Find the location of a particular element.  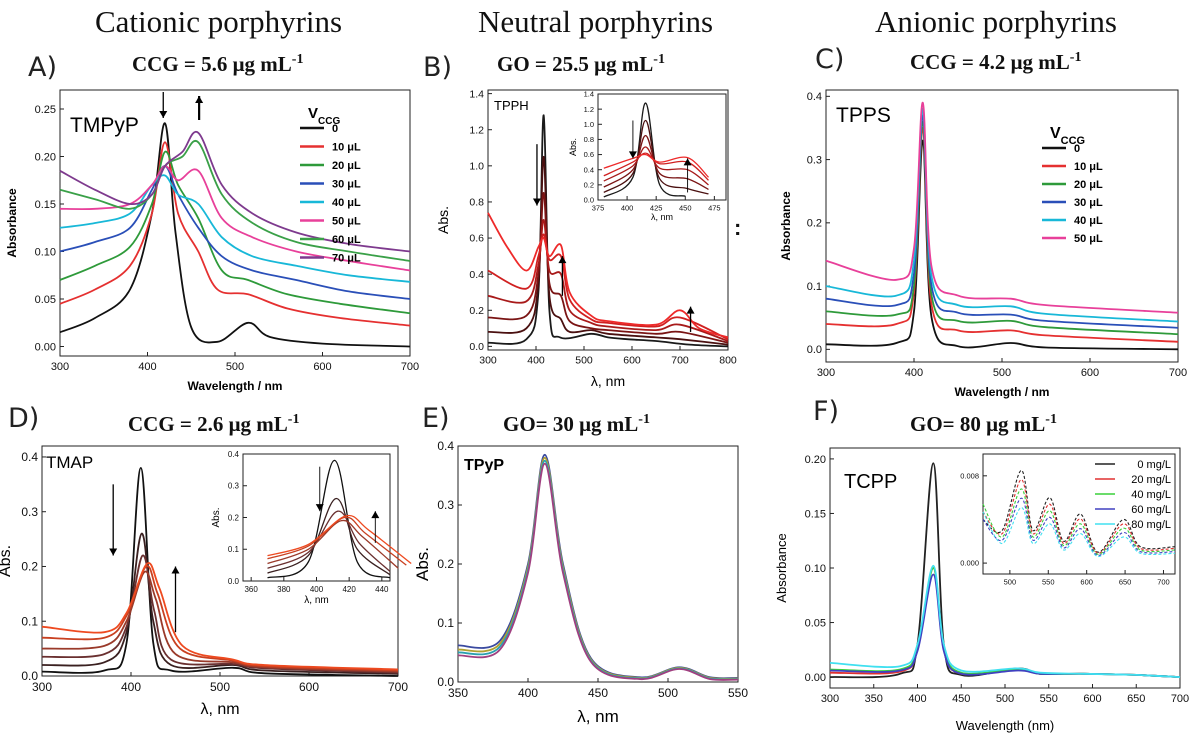

chart-a-legend-label: 40 μL is located at coordinates (346, 203).